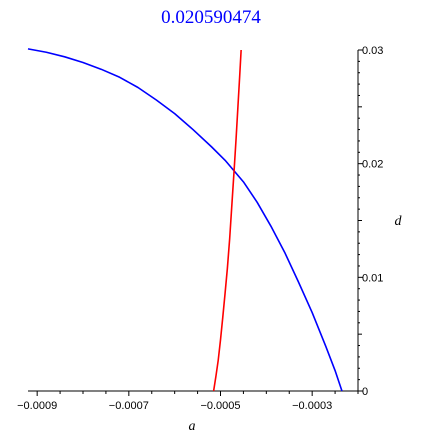  Describe the element at coordinates (399, 221) in the screenshot. I see `y-axis-label: d` at that location.